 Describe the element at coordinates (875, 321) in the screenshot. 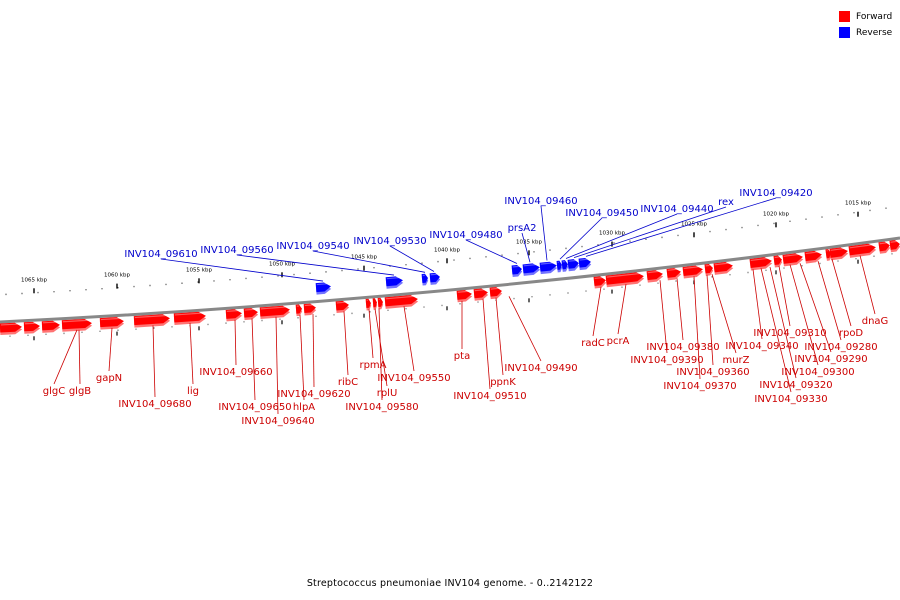

I see `gene-label-dnag: dnaG` at that location.